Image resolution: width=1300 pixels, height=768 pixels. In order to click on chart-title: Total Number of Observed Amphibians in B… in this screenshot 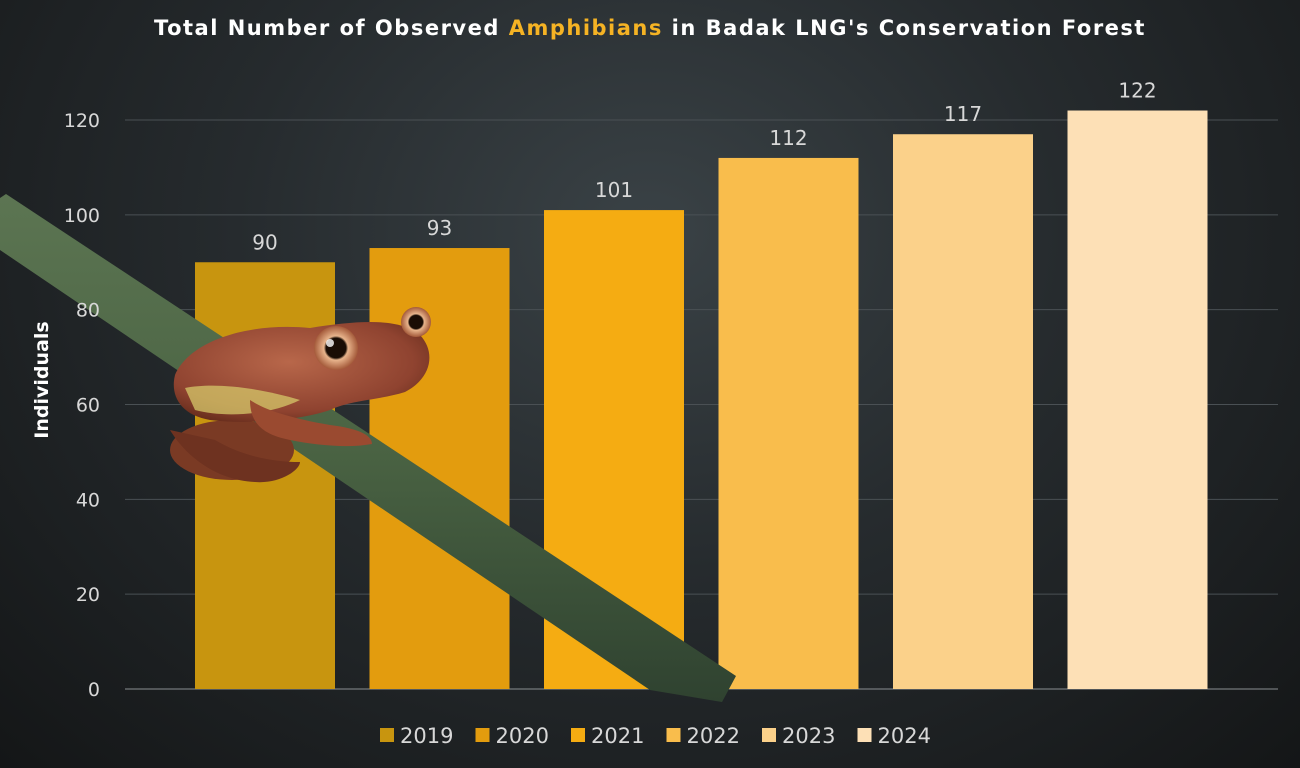, I will do `click(650, 28)`.